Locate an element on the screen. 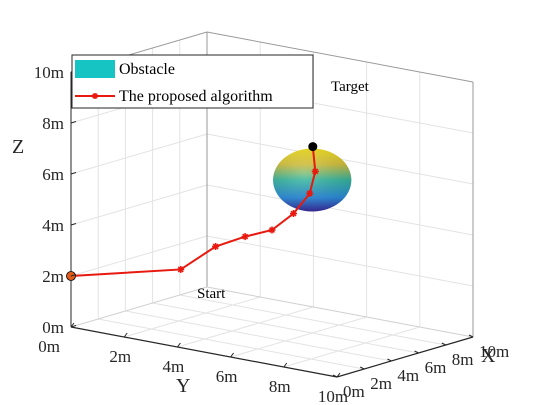 This screenshot has height=405, width=550. y-axis-line is located at coordinates (204, 352).